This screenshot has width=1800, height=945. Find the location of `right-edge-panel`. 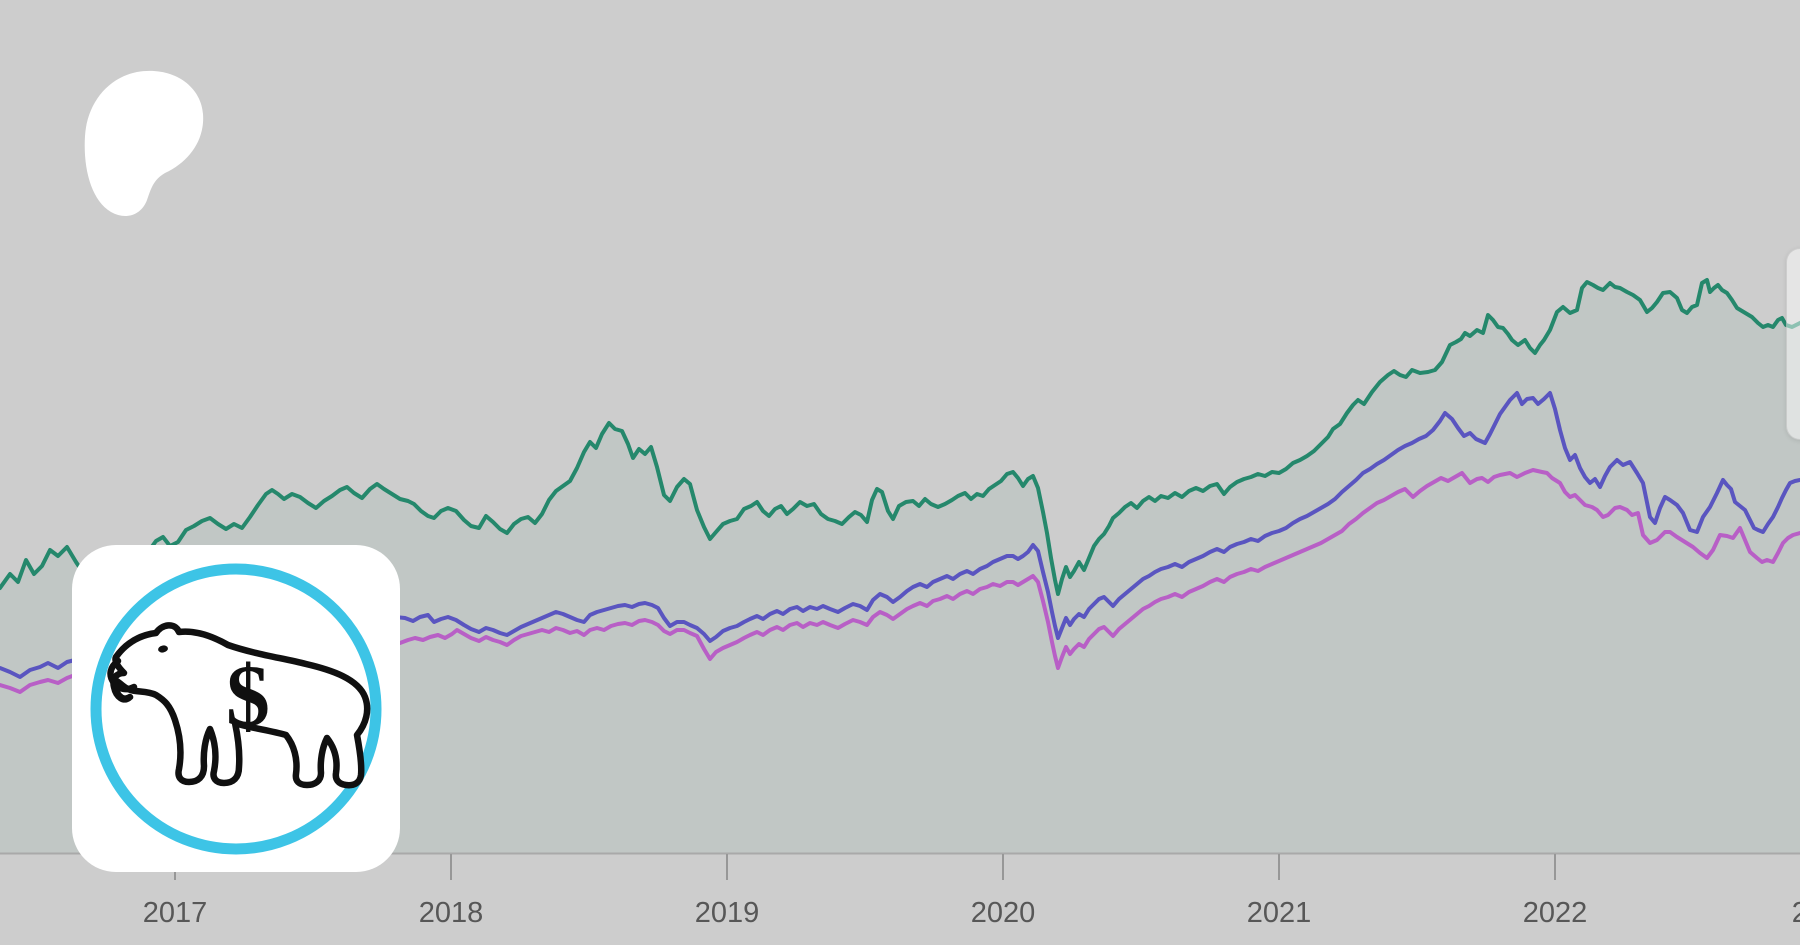

right-edge-panel is located at coordinates (1793, 344).